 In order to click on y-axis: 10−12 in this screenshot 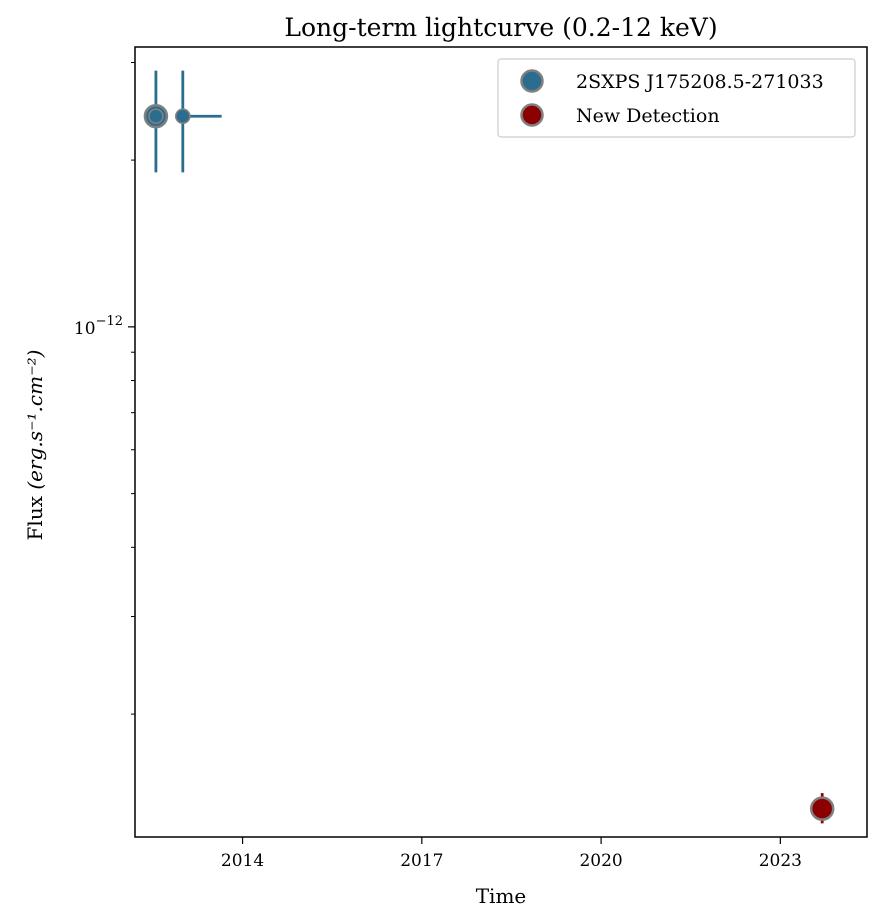, I will do `click(104, 388)`.